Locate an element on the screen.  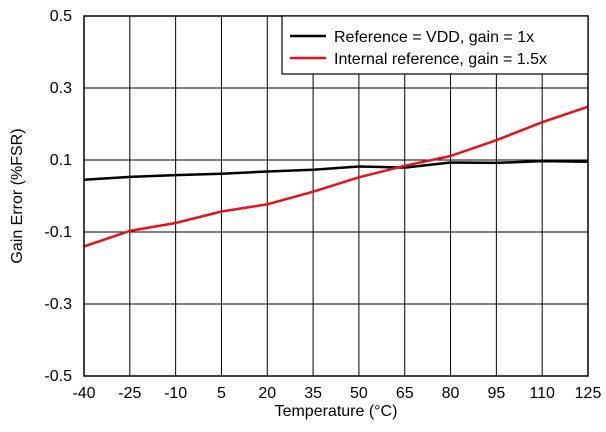
x-tick-label: -25 is located at coordinates (129, 393).